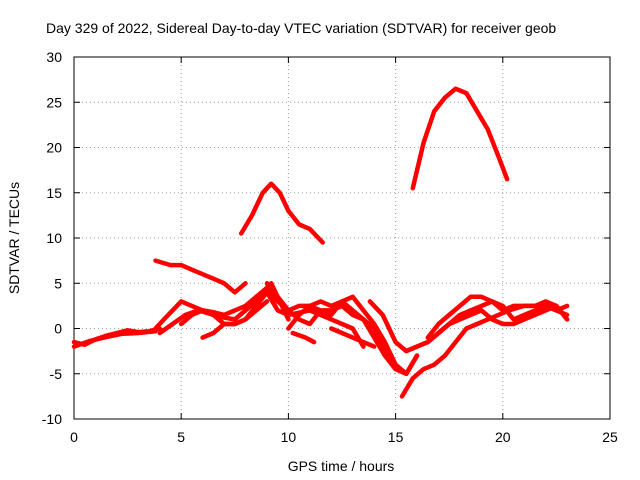 This screenshot has width=640, height=480. Describe the element at coordinates (54, 57) in the screenshot. I see `y-tick-label: 30` at that location.